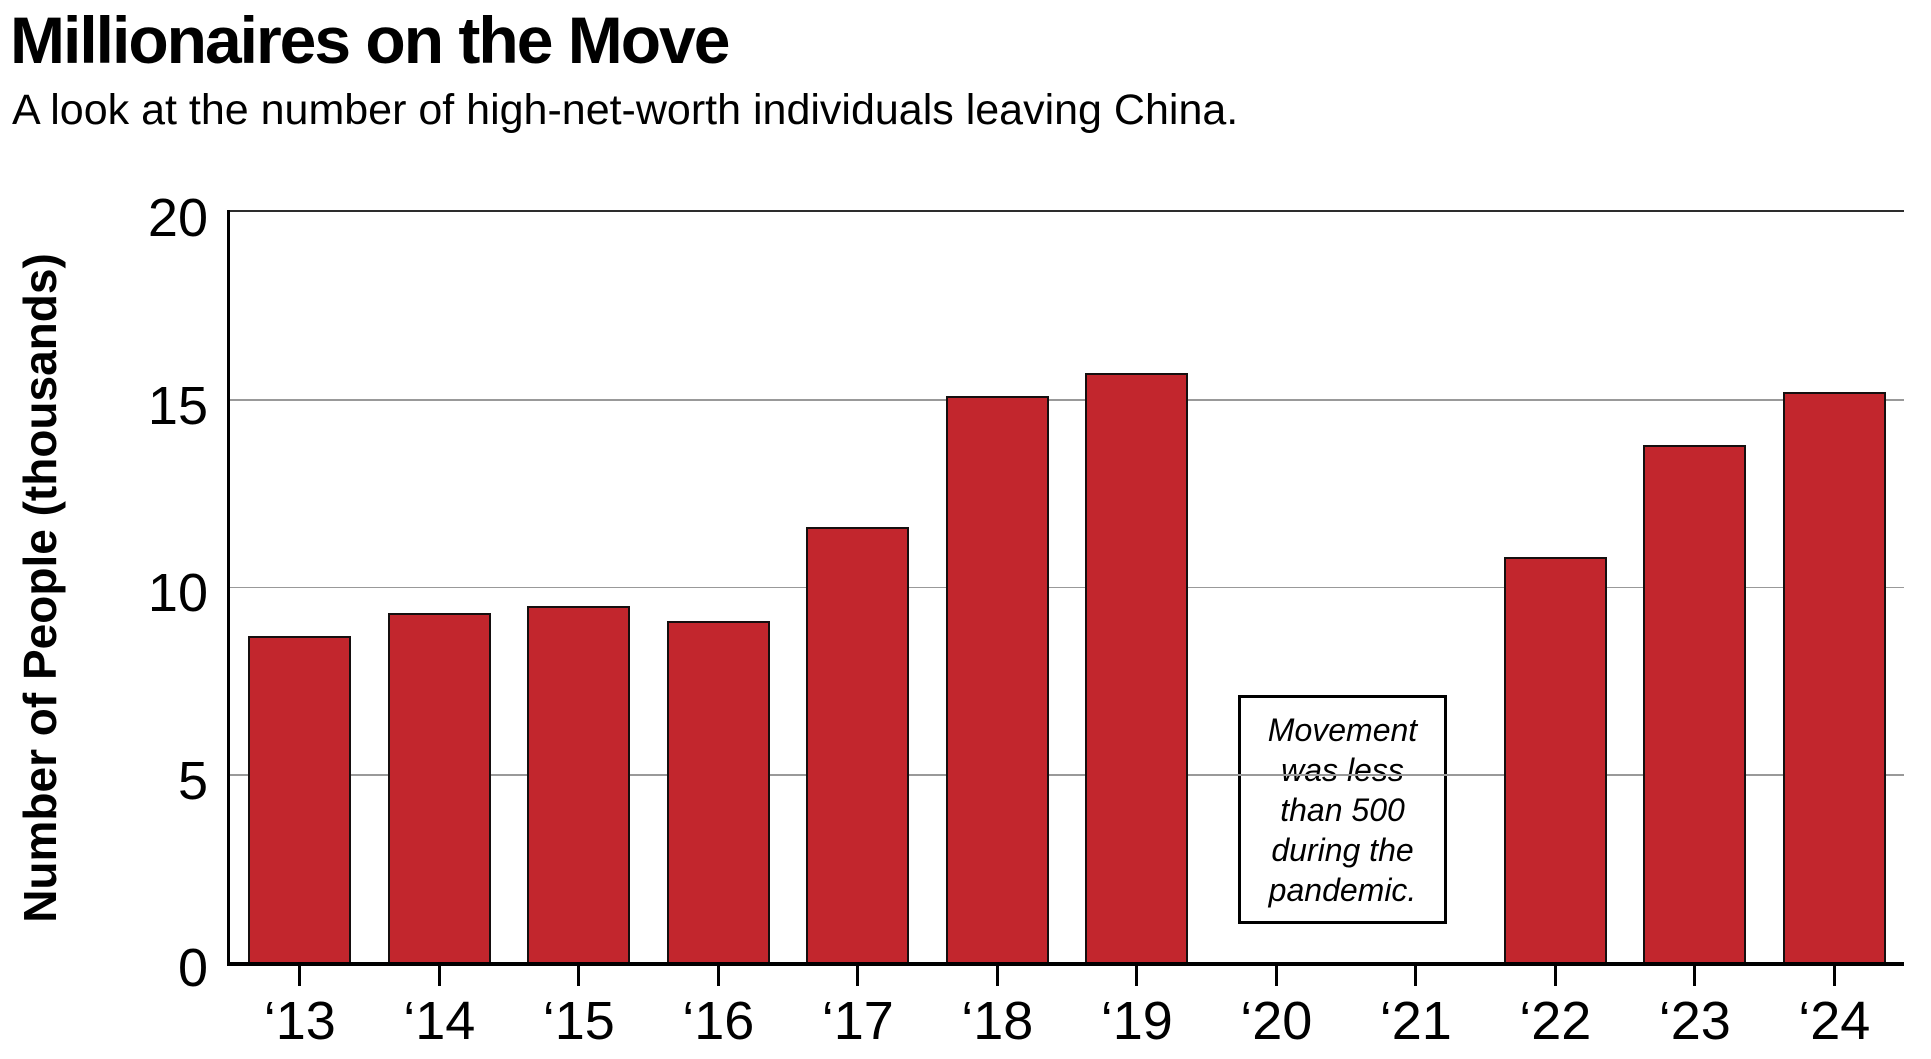 The height and width of the screenshot is (1059, 1931). Describe the element at coordinates (370, 40) in the screenshot. I see `chart-title: Millionaires on the Move` at that location.